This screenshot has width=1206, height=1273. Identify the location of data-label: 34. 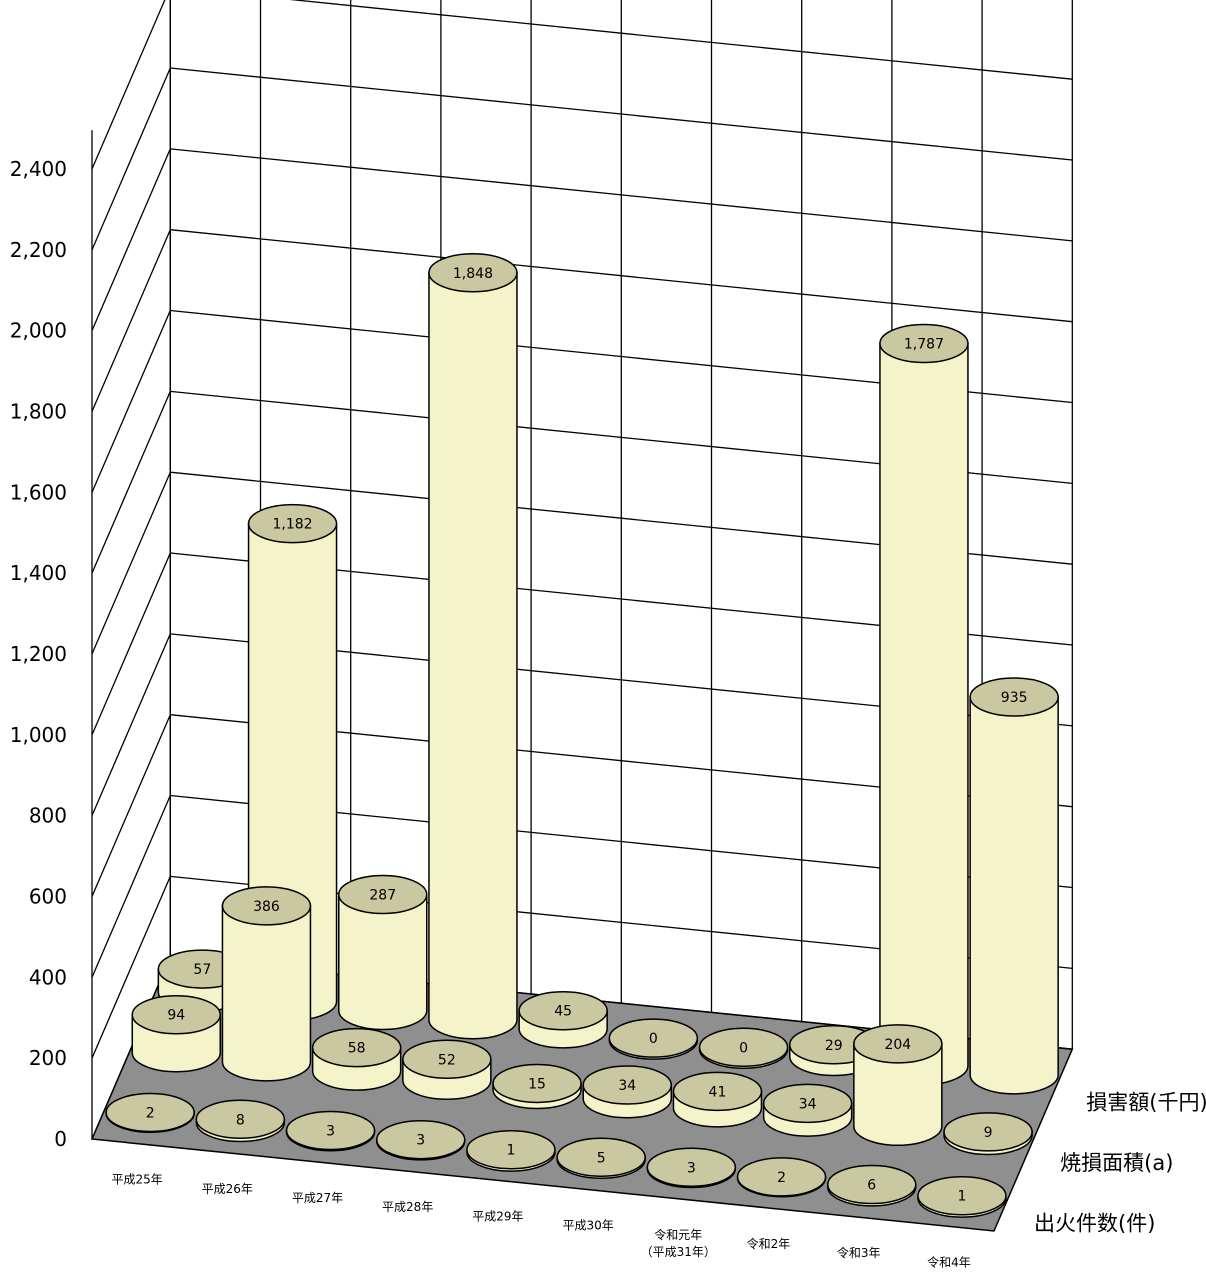
(627, 1086).